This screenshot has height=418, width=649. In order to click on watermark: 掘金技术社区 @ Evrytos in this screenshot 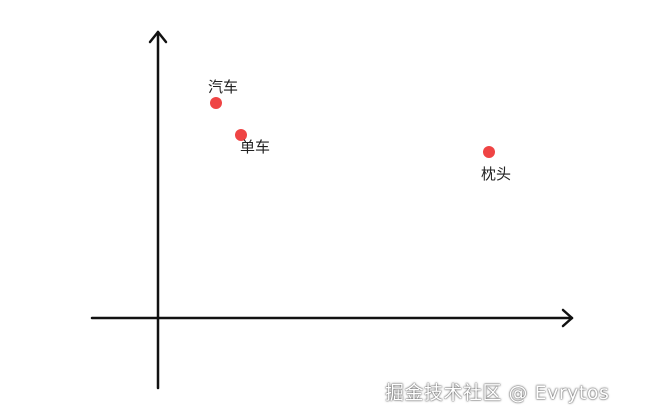, I will do `click(497, 393)`.